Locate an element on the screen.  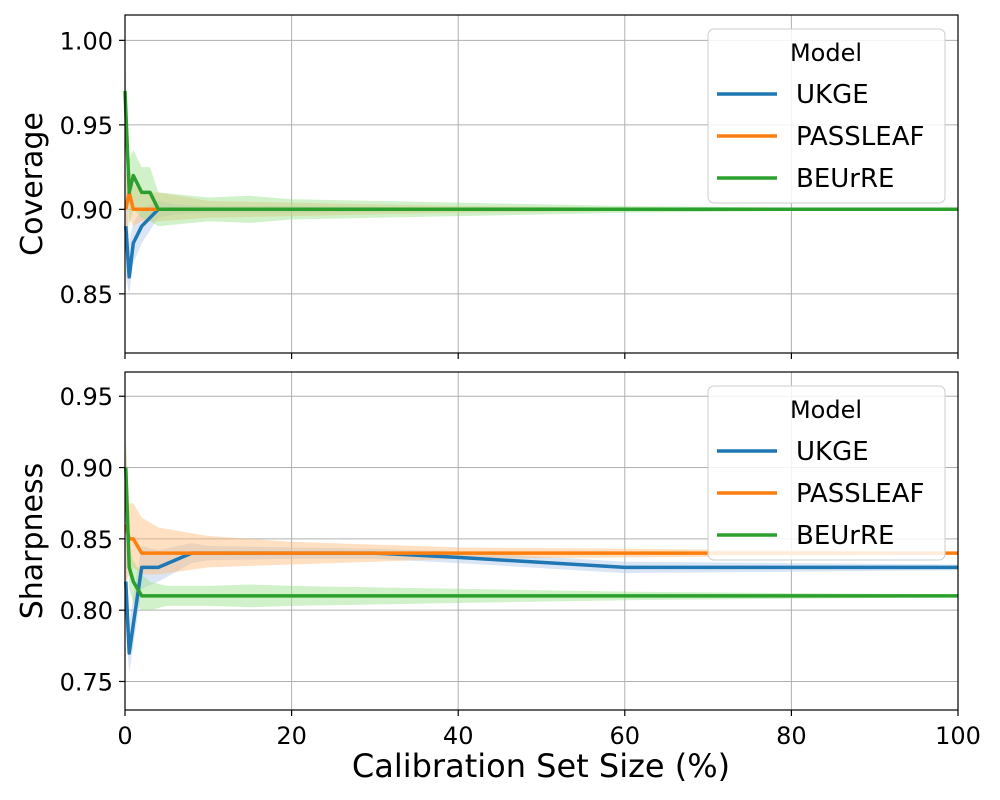
sharpness-x-tick-label: 80 is located at coordinates (791, 736).